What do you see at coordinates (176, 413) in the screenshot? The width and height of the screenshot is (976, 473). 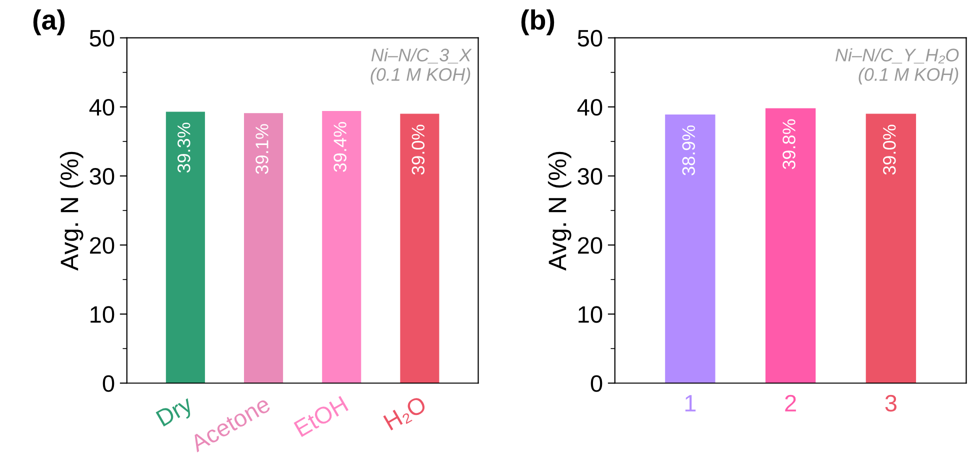 I see `x-tick-label: Dry` at bounding box center [176, 413].